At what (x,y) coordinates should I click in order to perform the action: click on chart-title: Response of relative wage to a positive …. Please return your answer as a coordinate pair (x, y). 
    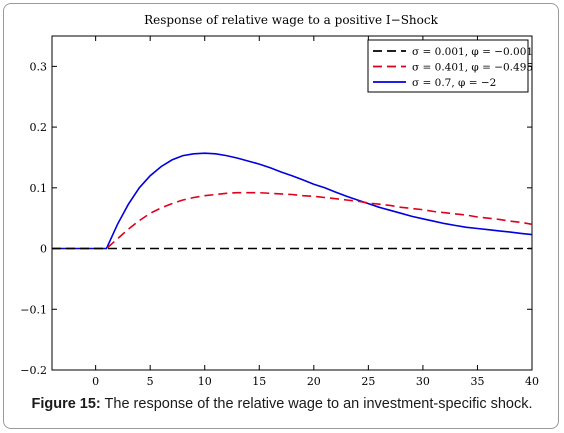
    Looking at the image, I should click on (291, 20).